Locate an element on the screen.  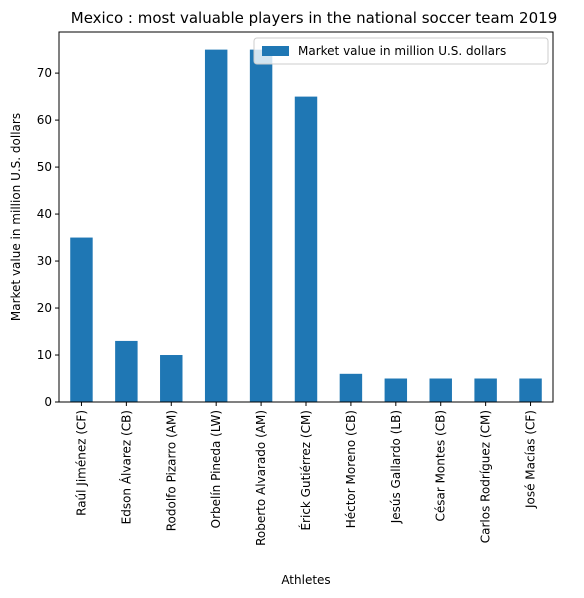
x-tick-label: Carlos Rodríguez (CM) is located at coordinates (486, 476).